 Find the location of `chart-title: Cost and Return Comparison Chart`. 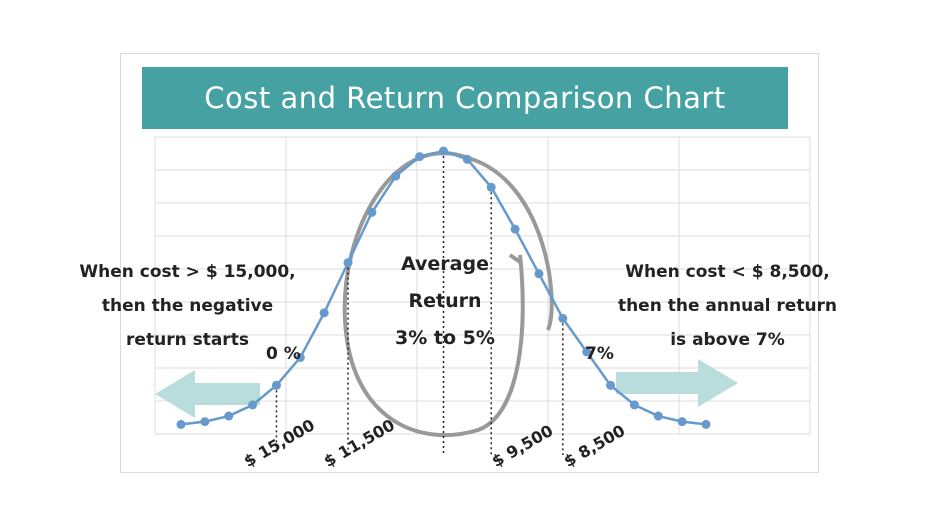

chart-title: Cost and Return Comparison Chart is located at coordinates (465, 98).